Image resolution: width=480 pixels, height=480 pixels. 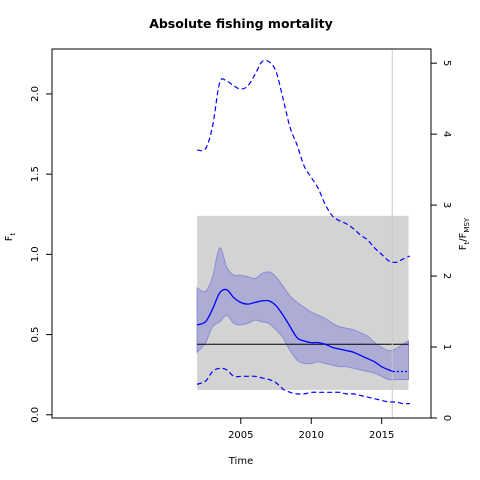 I want to click on x-tick-label: 2015, so click(x=381, y=435).